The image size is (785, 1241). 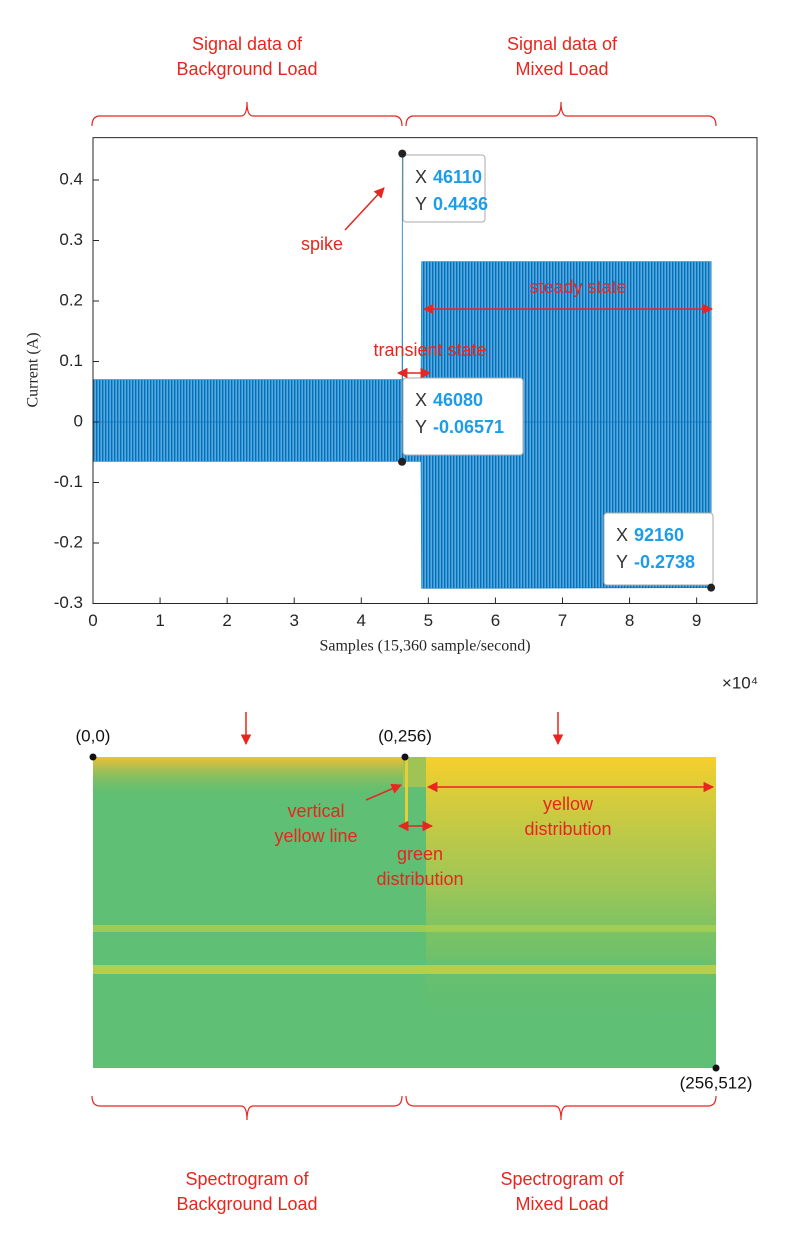 I want to click on annotation: vertical, so click(x=315, y=811).